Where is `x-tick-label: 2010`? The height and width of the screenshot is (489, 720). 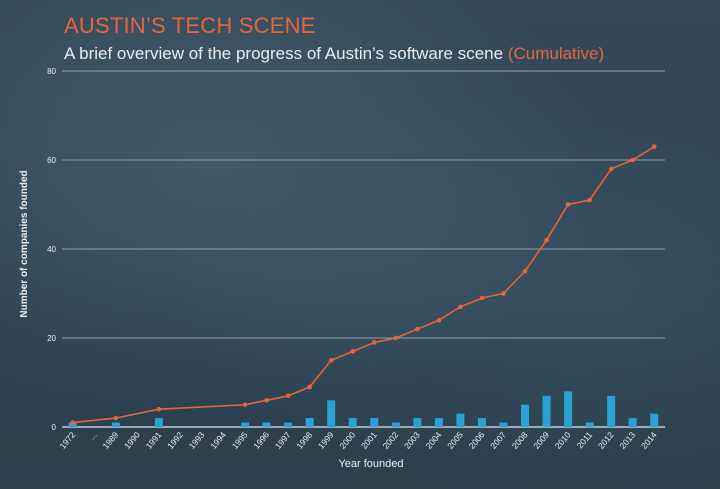
x-tick-label: 2010 is located at coordinates (563, 440).